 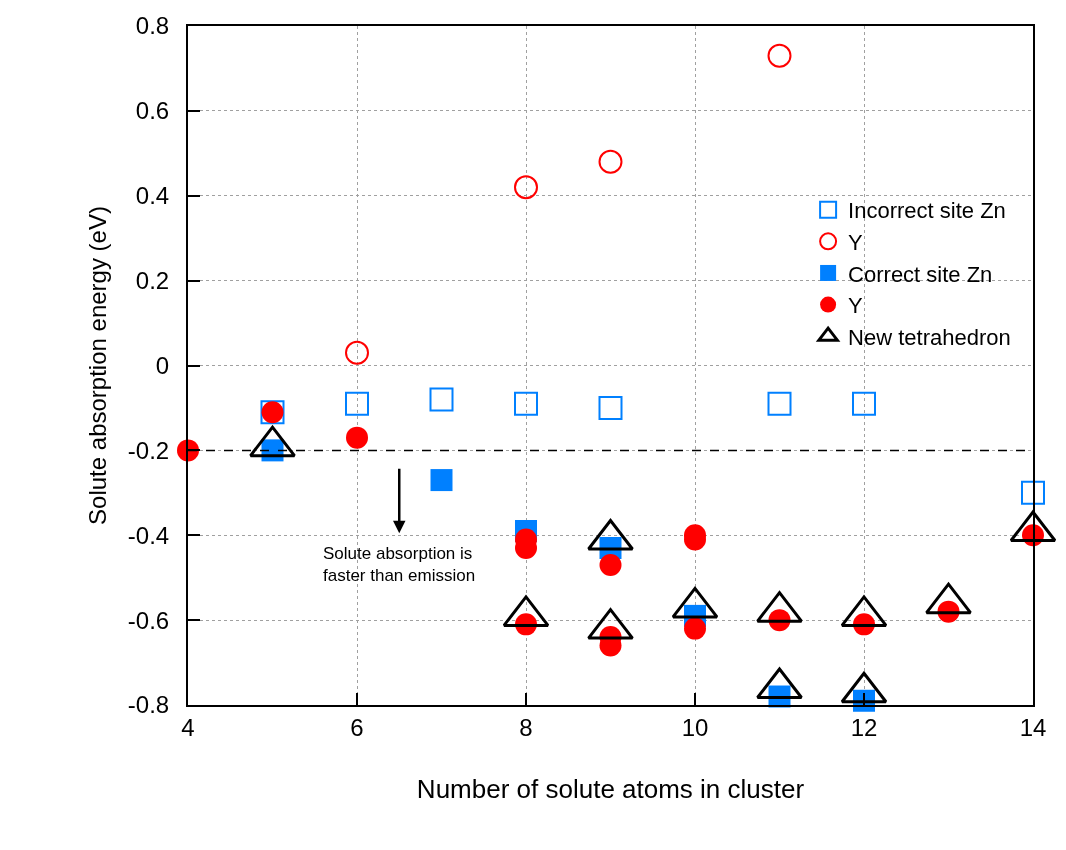 What do you see at coordinates (148, 535) in the screenshot?
I see `y-tick-label: -0.4` at bounding box center [148, 535].